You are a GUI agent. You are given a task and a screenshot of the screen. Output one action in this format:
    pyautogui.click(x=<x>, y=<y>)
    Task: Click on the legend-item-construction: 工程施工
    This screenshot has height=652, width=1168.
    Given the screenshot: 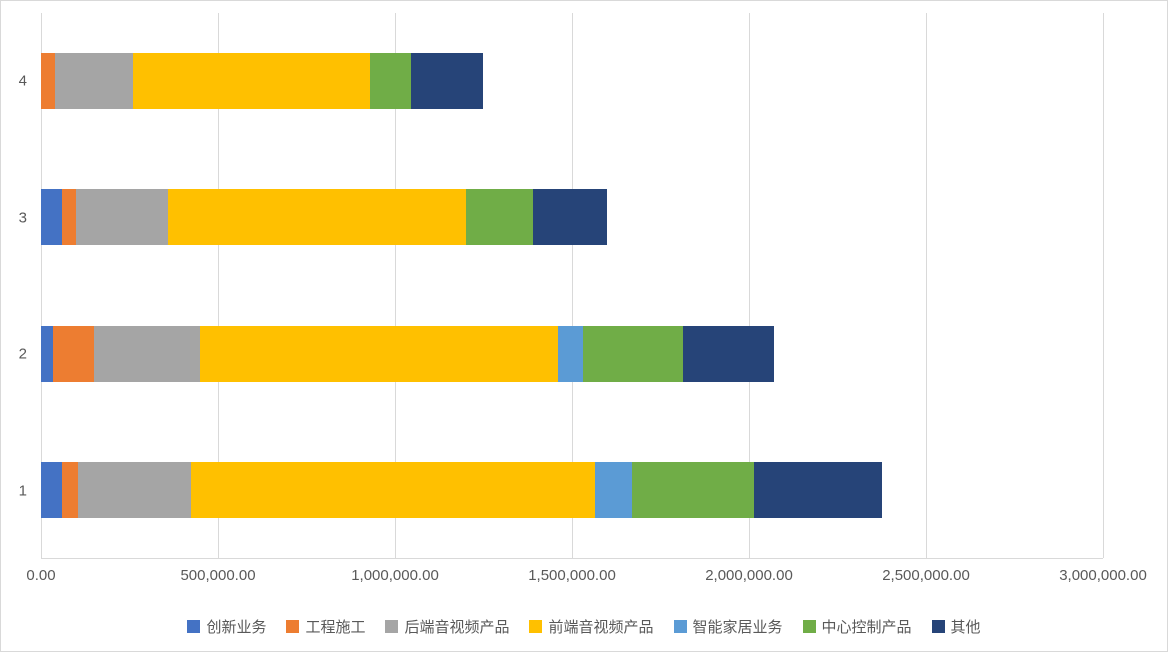 What is the action you would take?
    pyautogui.click(x=325, y=626)
    